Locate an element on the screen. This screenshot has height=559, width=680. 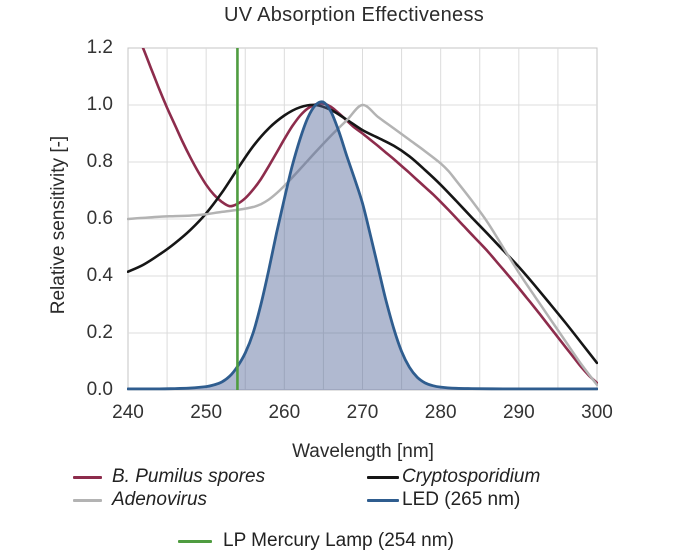
y-tick-label: 1.0 is located at coordinates (99, 104).